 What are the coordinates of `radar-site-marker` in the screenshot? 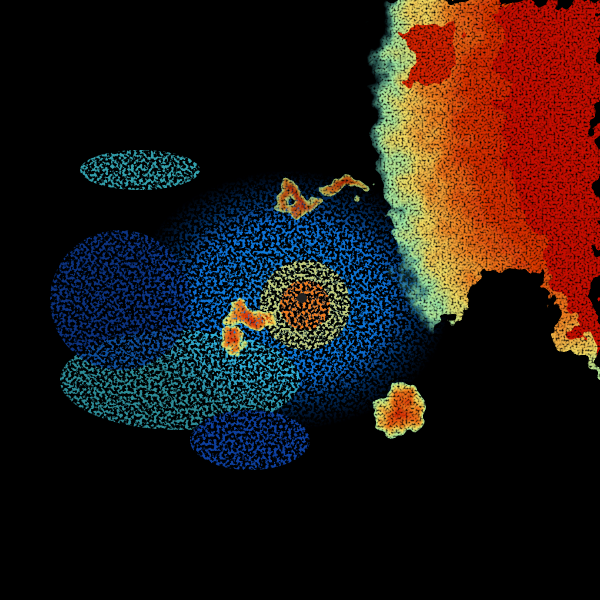 It's located at (302, 298).